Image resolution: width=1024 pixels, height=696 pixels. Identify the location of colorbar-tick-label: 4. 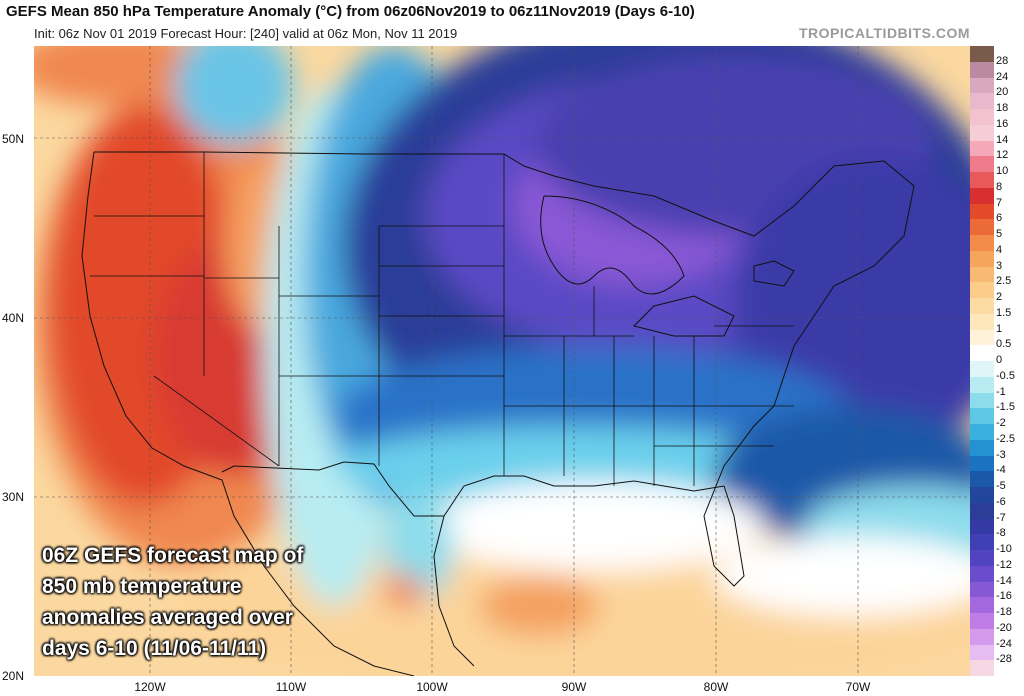
(999, 249).